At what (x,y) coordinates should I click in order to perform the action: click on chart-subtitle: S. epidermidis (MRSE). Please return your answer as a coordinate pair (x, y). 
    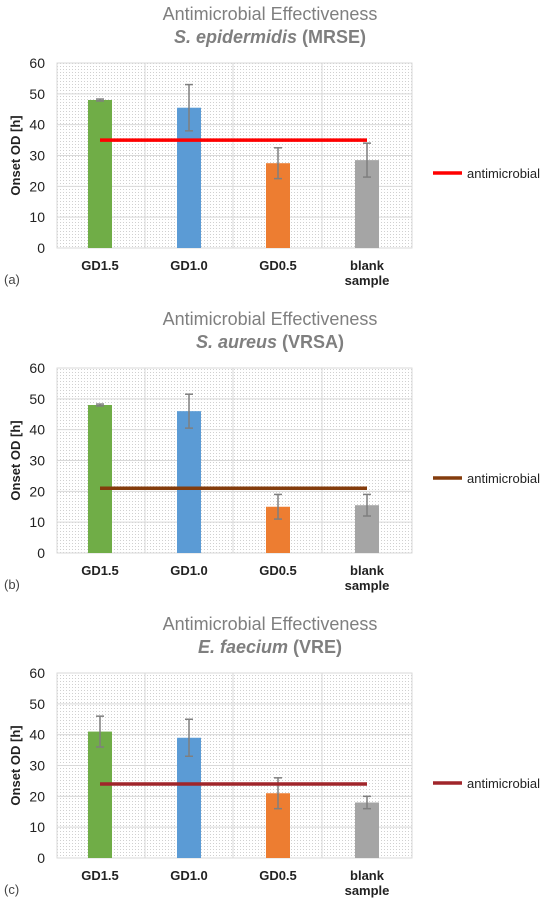
    Looking at the image, I should click on (270, 37).